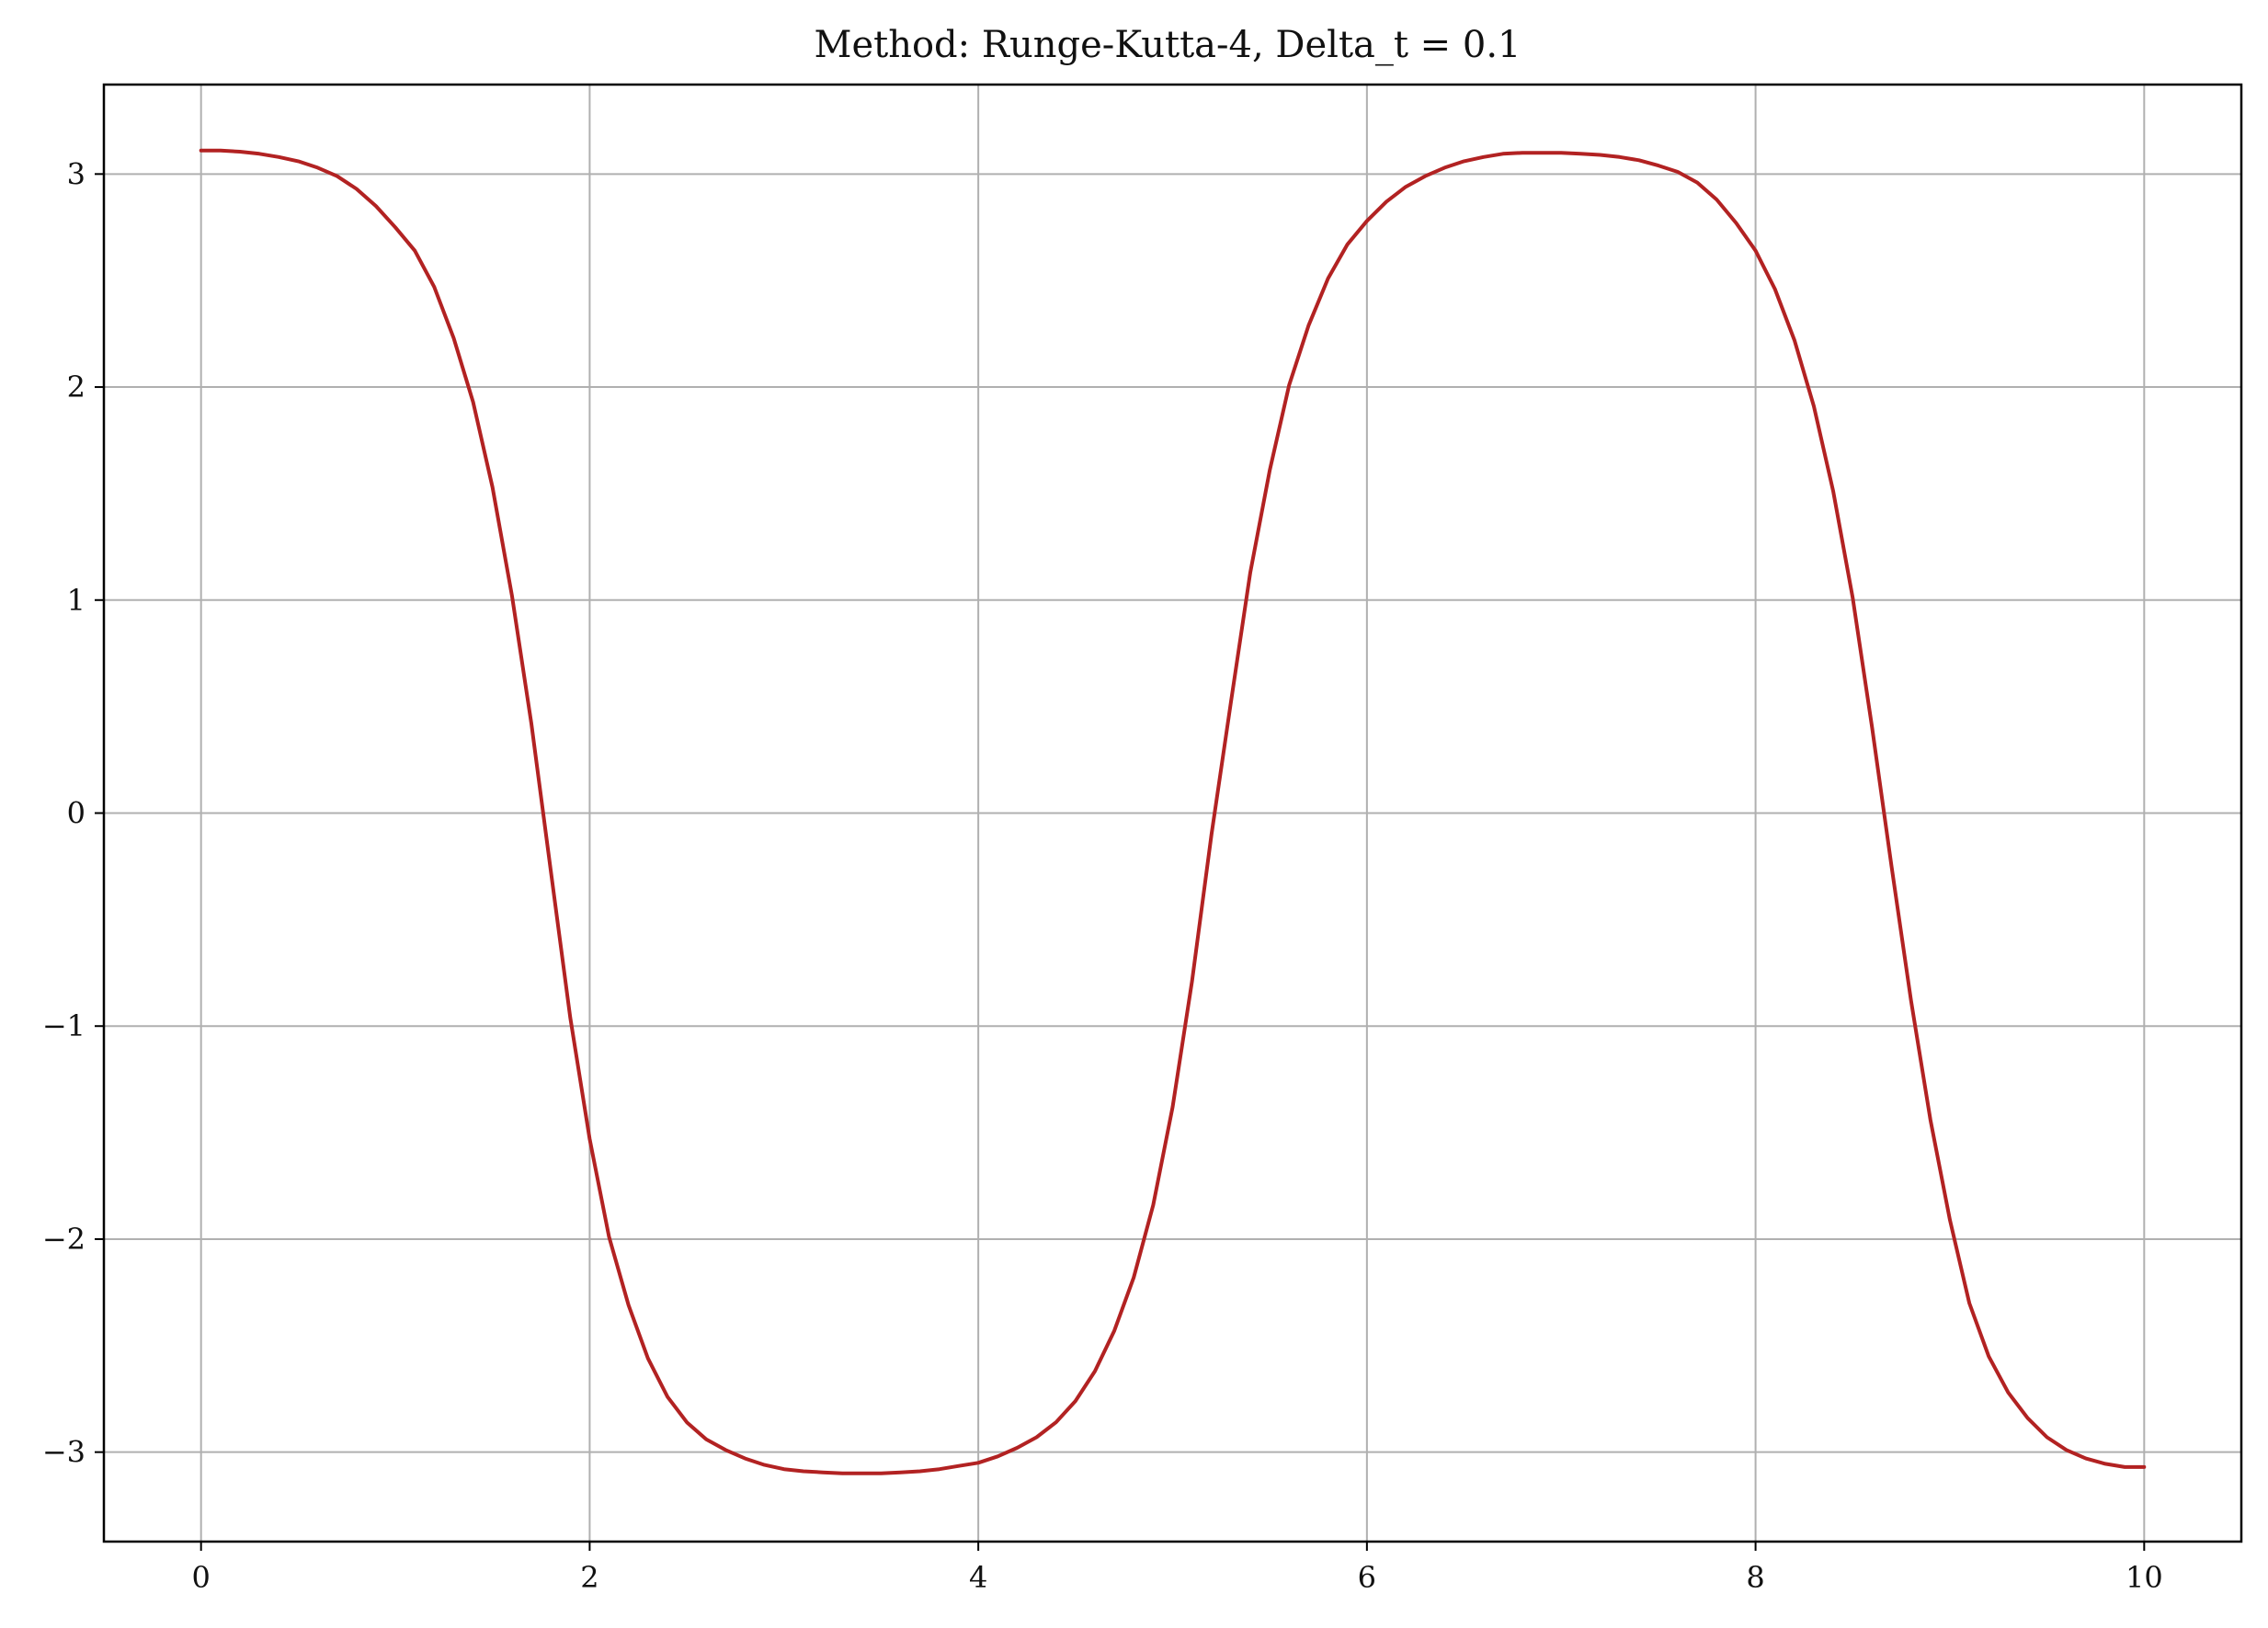  What do you see at coordinates (64, 1240) in the screenshot?
I see `y-tick-label: −2` at bounding box center [64, 1240].